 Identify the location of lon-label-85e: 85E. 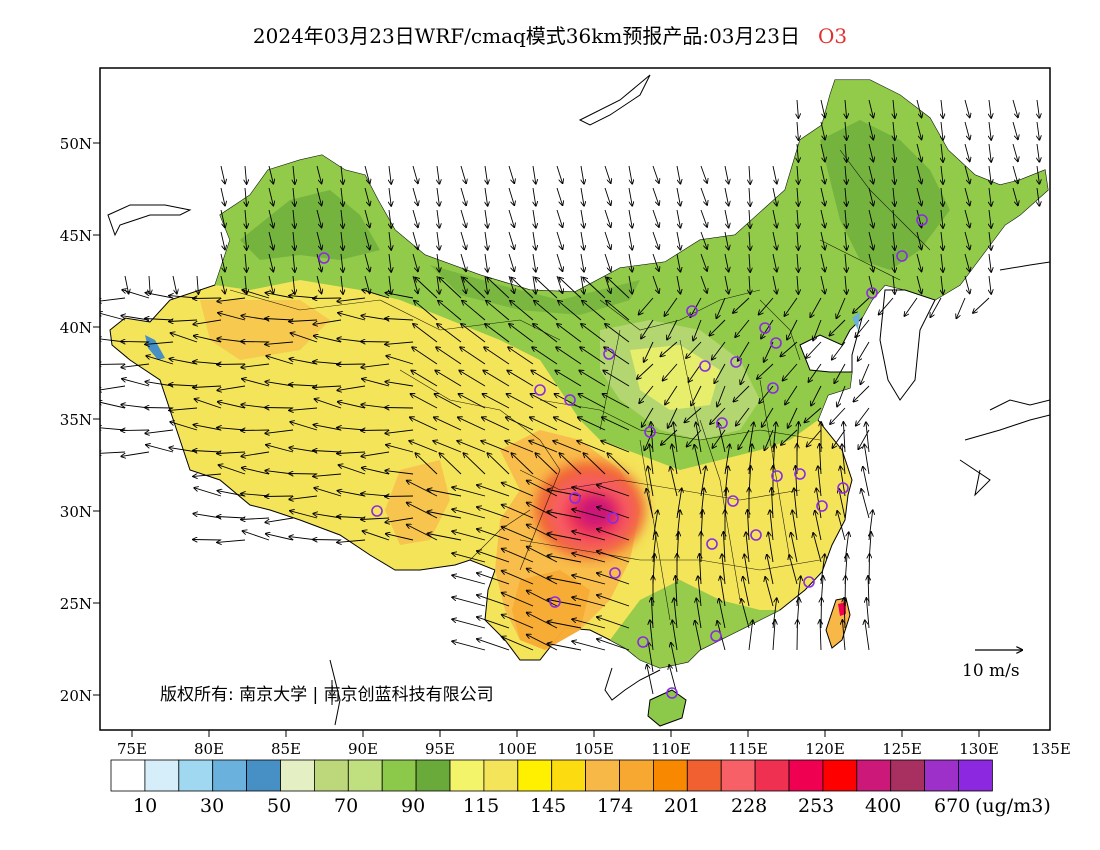
(286, 749).